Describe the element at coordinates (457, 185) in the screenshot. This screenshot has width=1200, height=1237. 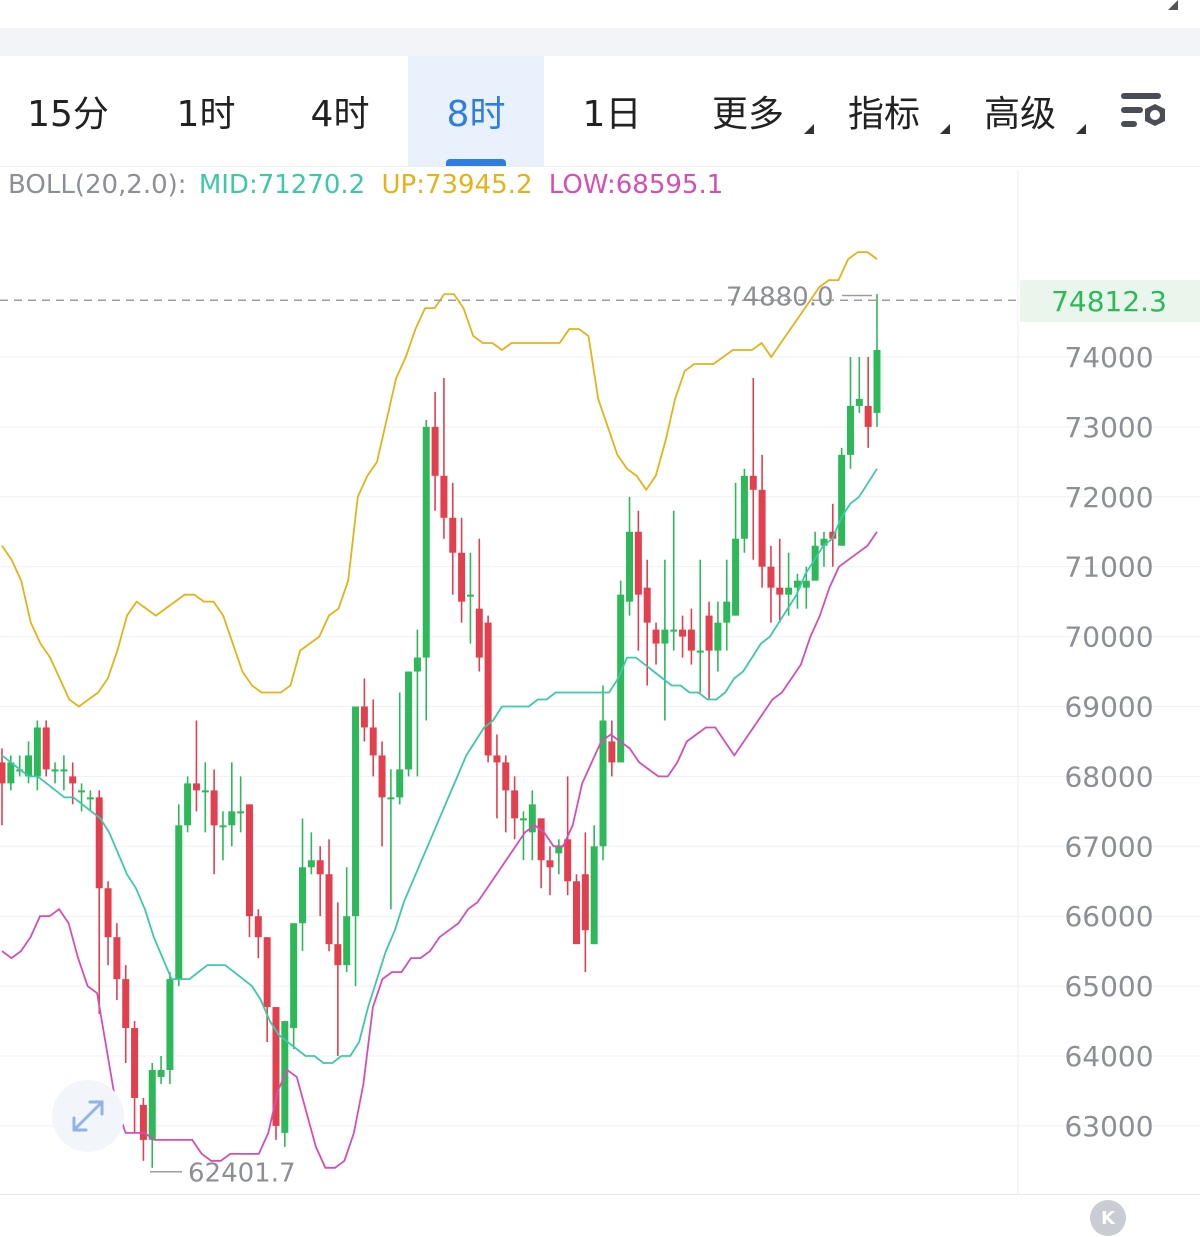
I see `boll-up: UP:73945.2` at that location.